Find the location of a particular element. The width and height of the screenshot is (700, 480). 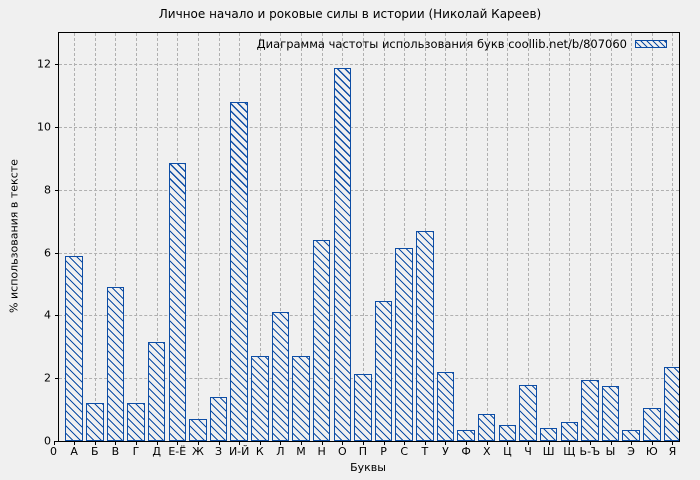

x-tick-label: Г is located at coordinates (136, 451).